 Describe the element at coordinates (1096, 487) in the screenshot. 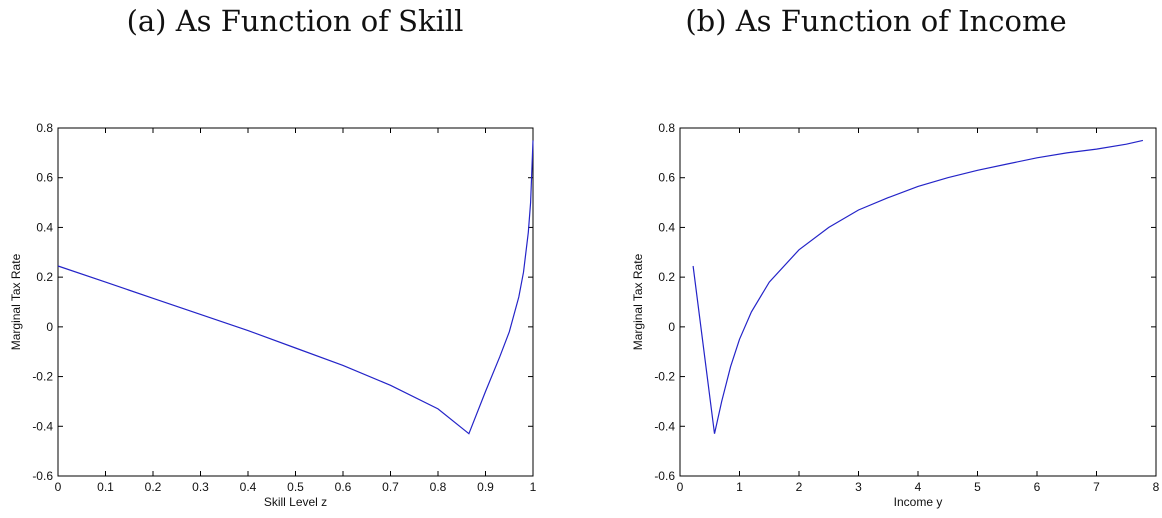

I see `x-tick-label: 7` at that location.